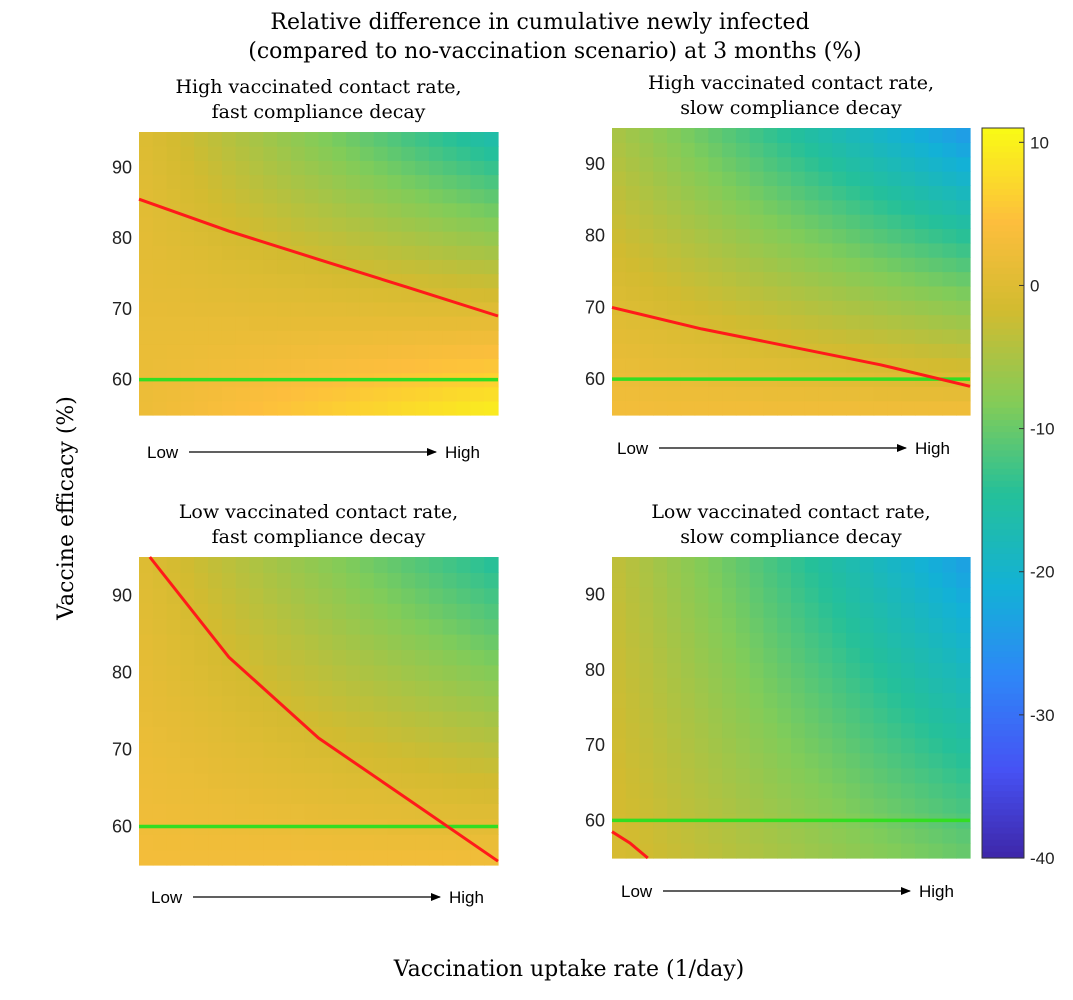  Describe the element at coordinates (791, 346) in the screenshot. I see `red-line` at that location.